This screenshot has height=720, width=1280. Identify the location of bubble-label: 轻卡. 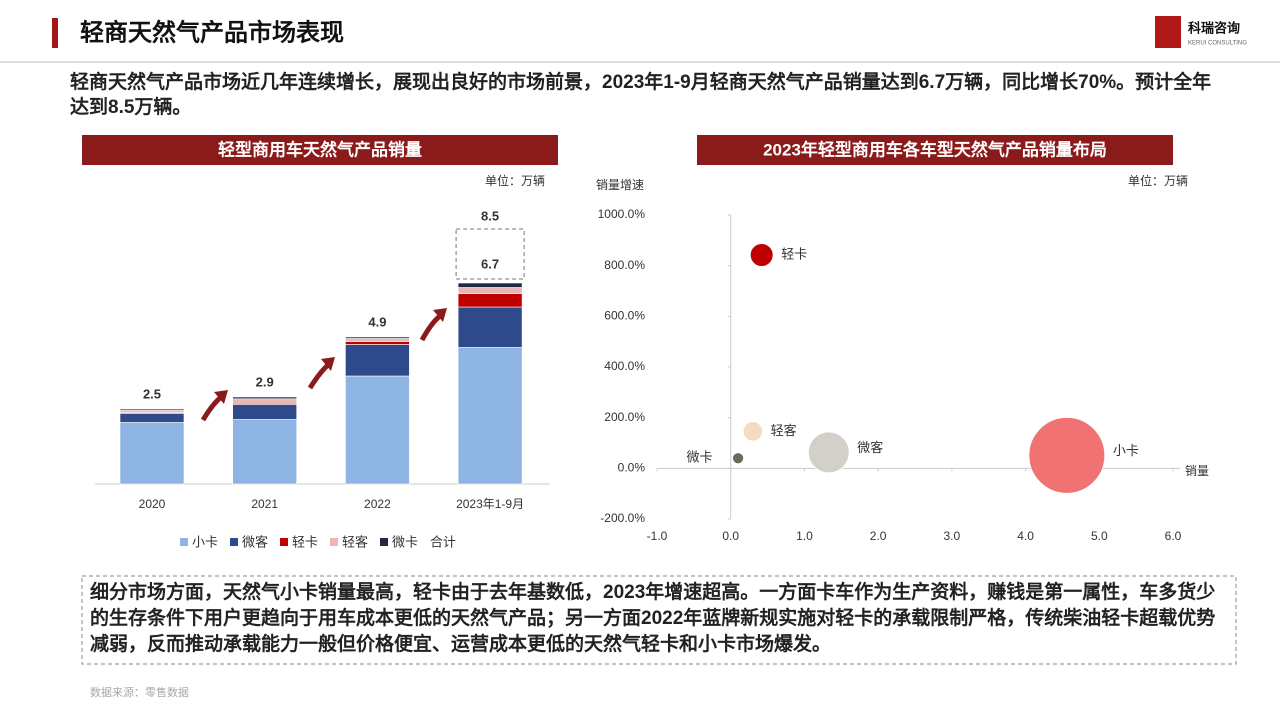
(794, 253).